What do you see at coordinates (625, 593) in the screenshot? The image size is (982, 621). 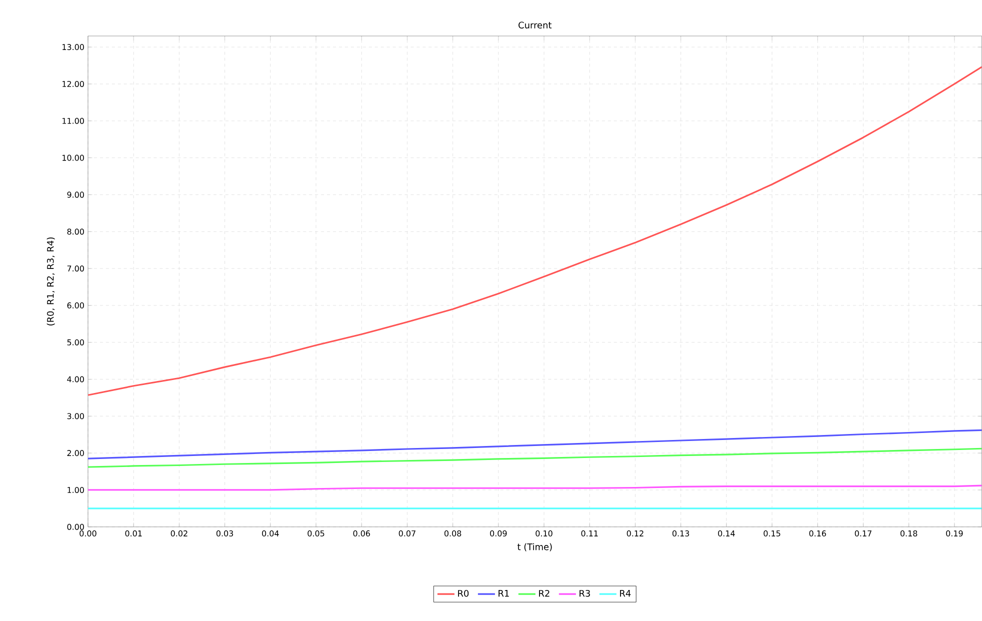 I see `legend-label: R4` at bounding box center [625, 593].